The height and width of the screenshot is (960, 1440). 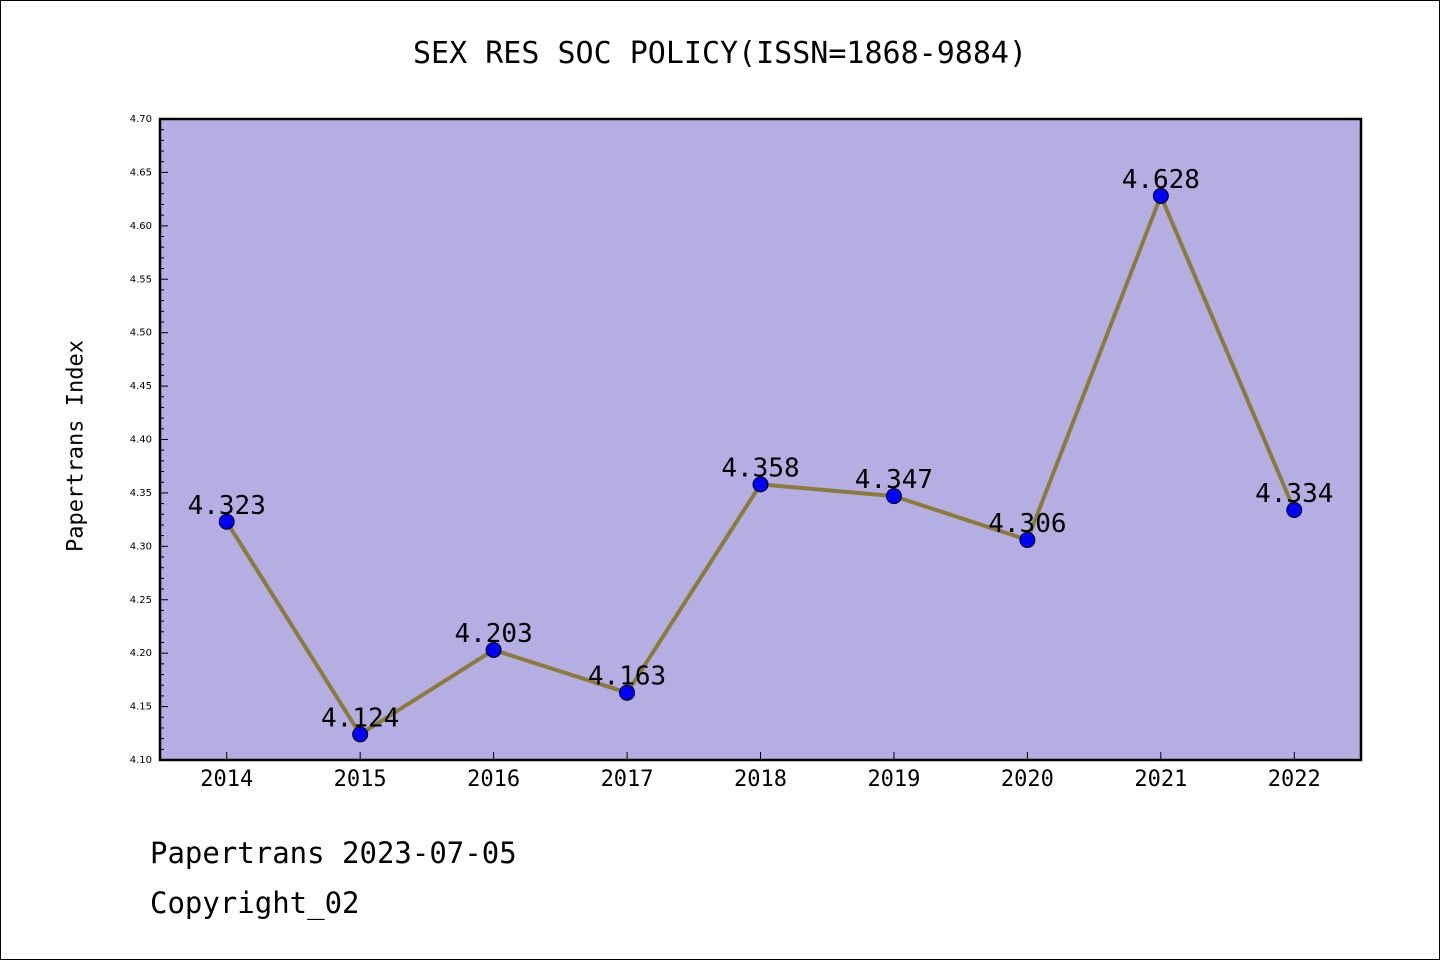 I want to click on y-tick-label: 4.60, so click(x=141, y=226).